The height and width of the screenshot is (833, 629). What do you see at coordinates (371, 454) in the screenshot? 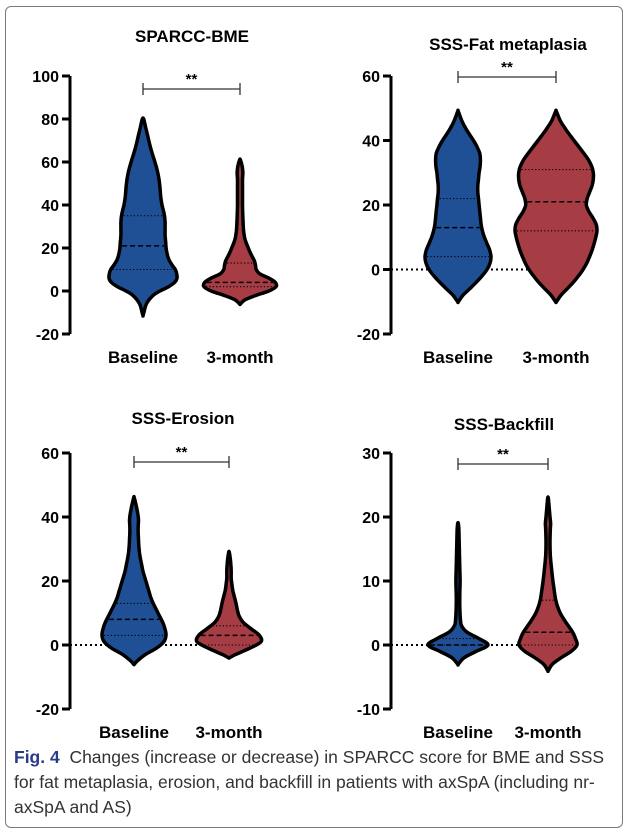
I see `y-tick-label: 30` at bounding box center [371, 454].